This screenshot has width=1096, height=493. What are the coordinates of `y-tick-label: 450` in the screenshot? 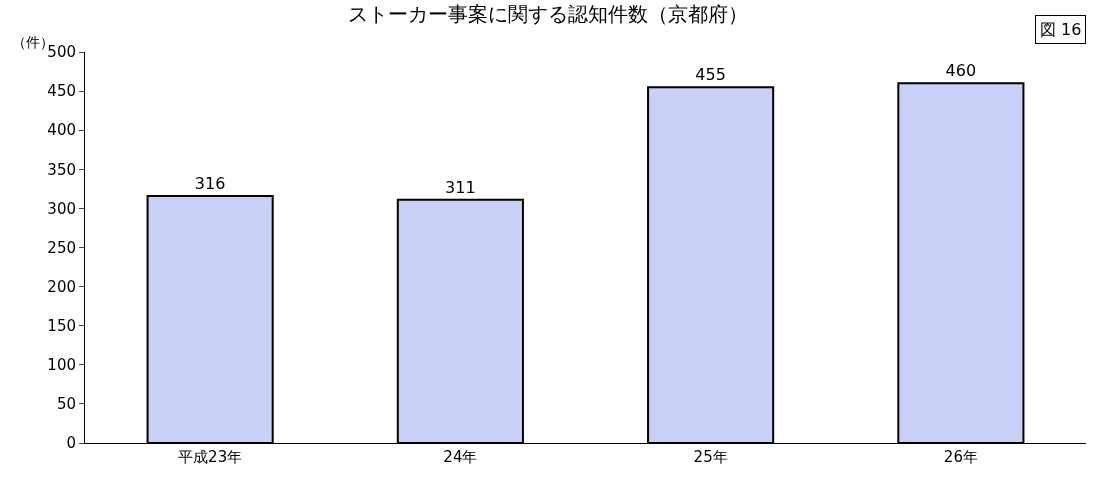 It's located at (61, 91).